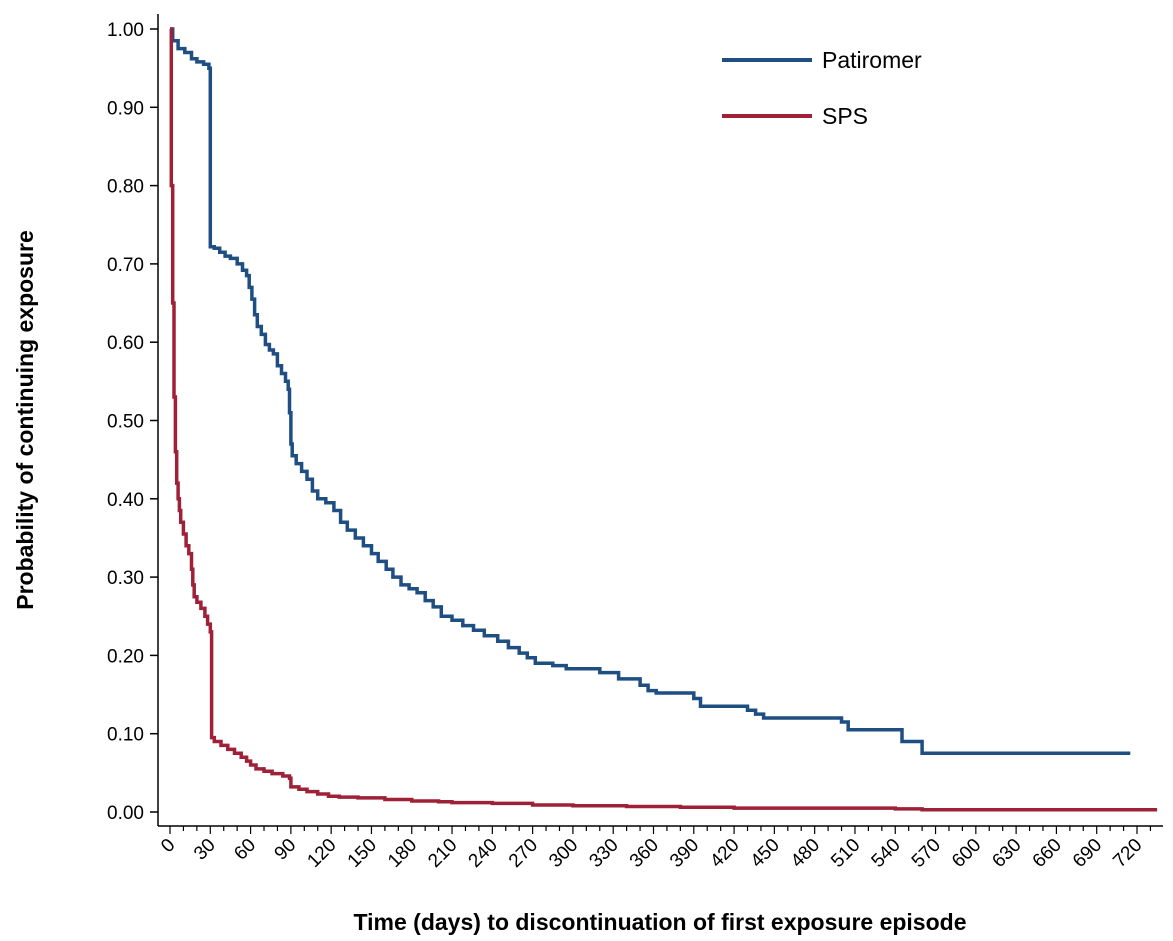 This screenshot has height=941, width=1173. Describe the element at coordinates (603, 853) in the screenshot. I see `x-tick-label: 330` at that location.